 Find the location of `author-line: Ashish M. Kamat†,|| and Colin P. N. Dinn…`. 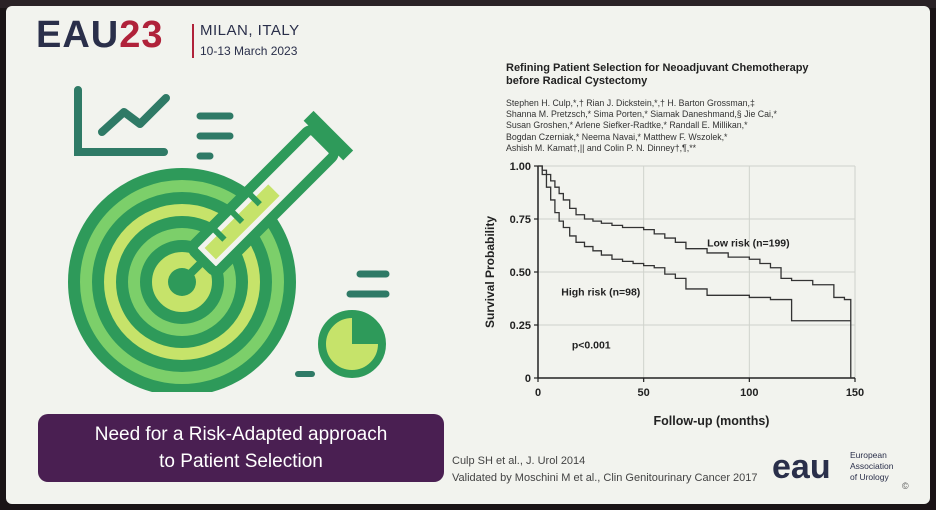

author-line: Ashish M. Kamat†,|| and Colin P. N. Dinn… is located at coordinates (601, 147).